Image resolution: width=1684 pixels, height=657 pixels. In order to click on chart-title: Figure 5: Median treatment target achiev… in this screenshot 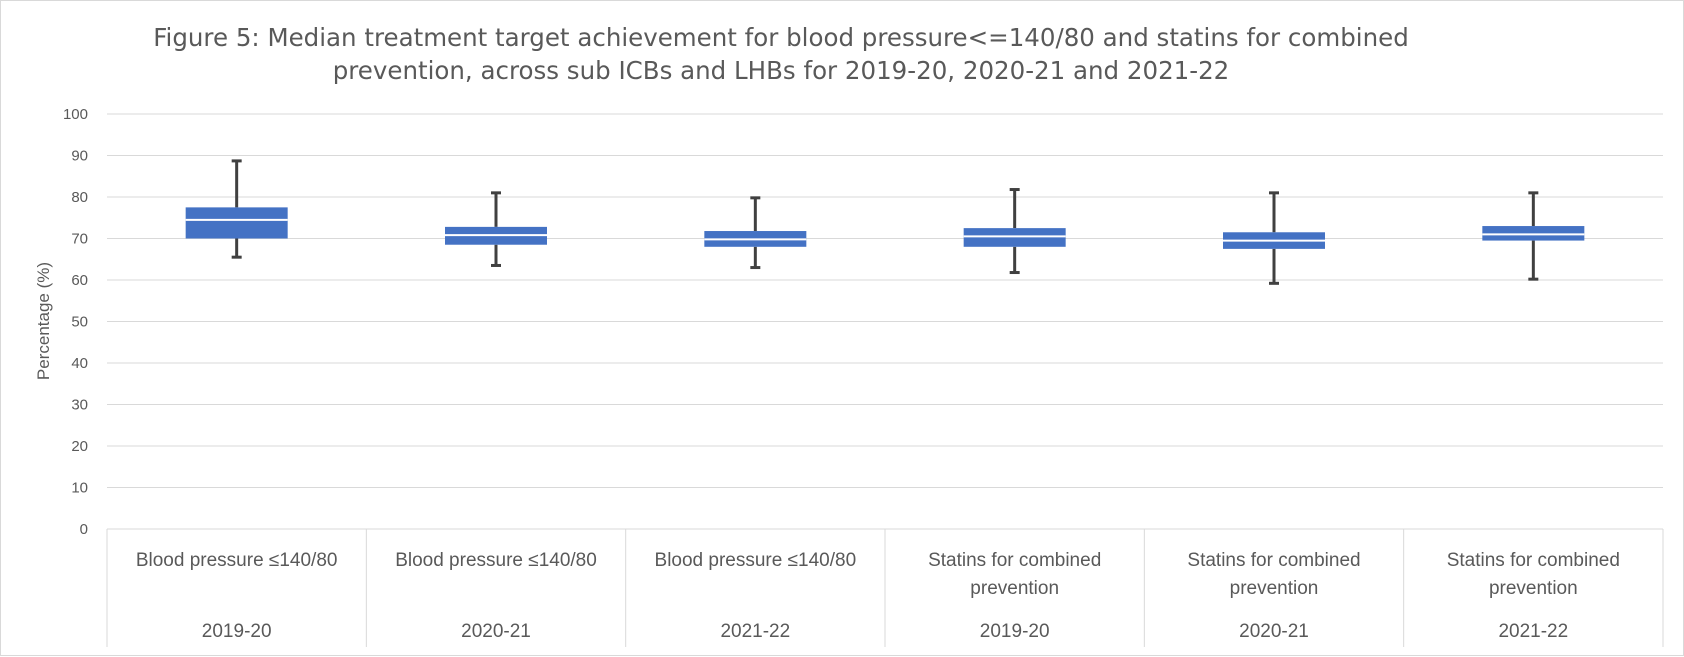, I will do `click(781, 54)`.